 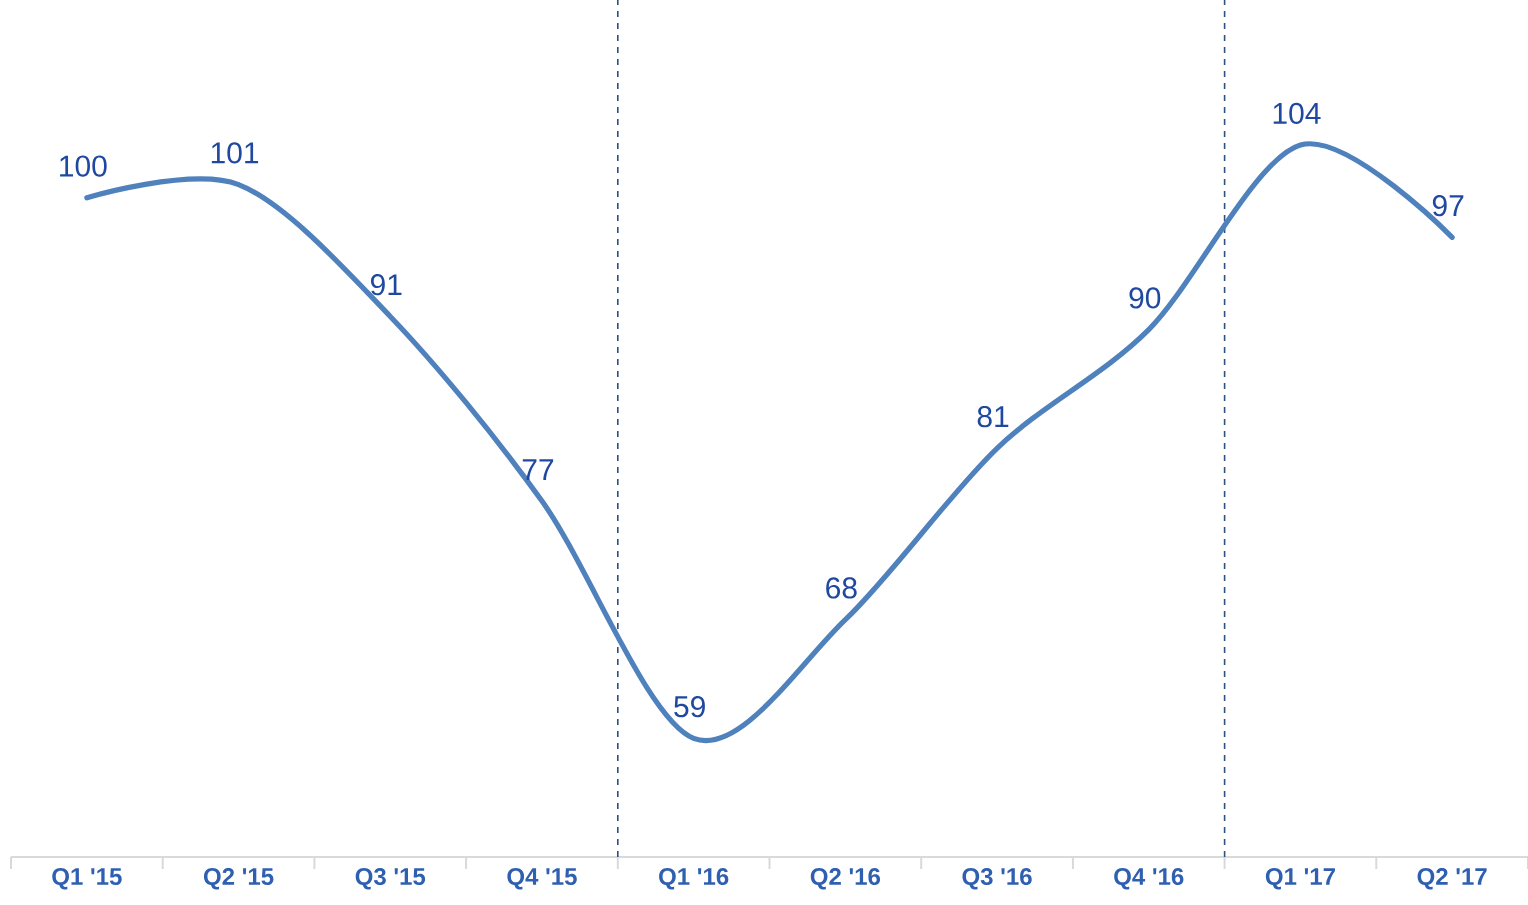 What do you see at coordinates (1145, 298) in the screenshot?
I see `data-label: 90` at bounding box center [1145, 298].